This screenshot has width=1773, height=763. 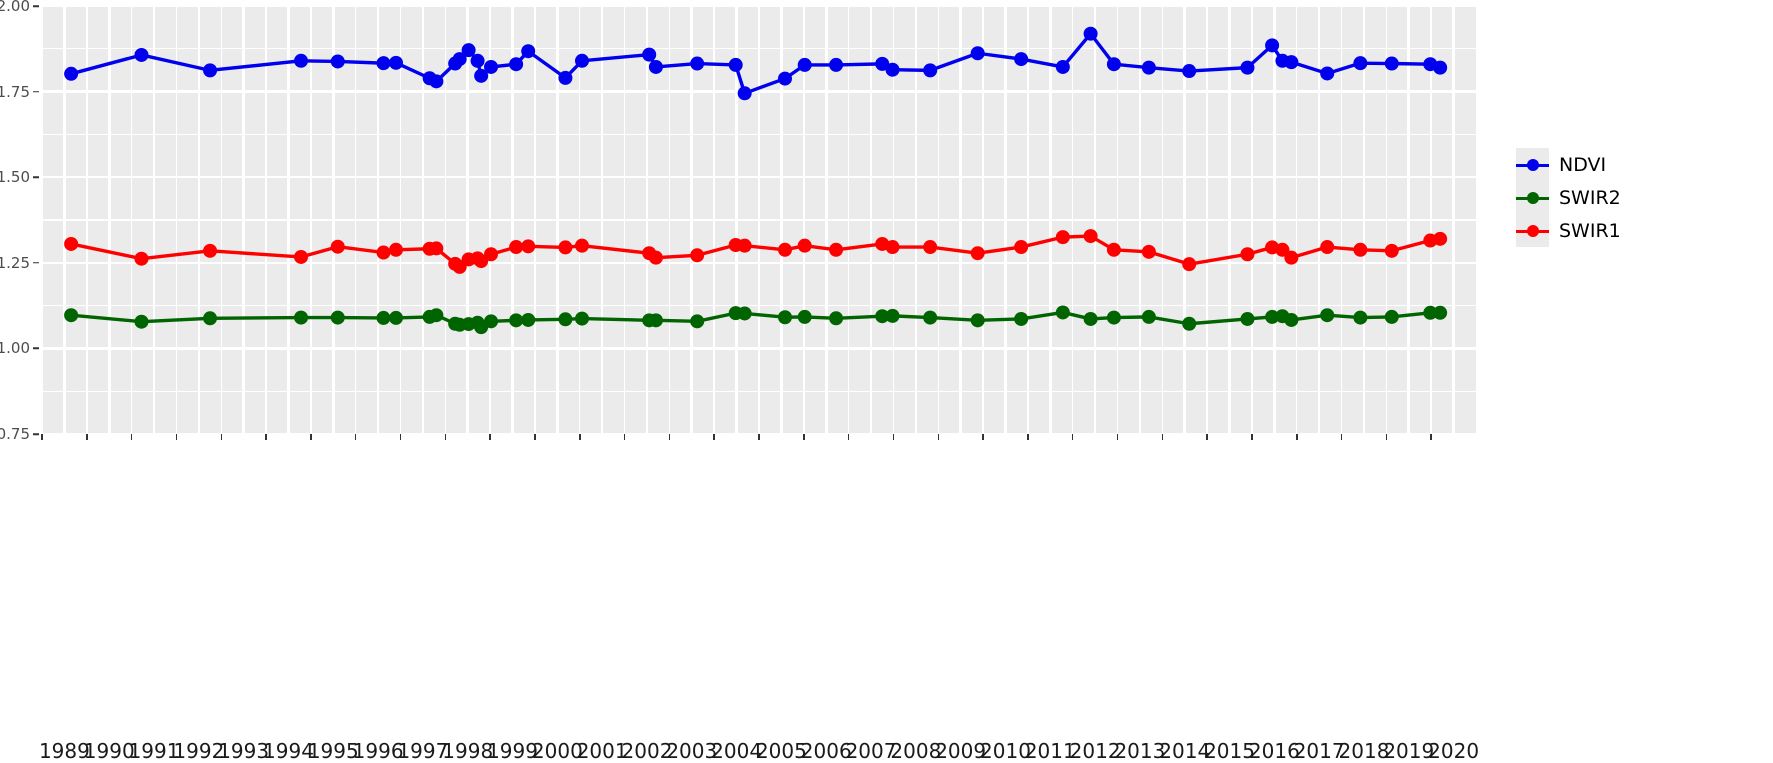 What do you see at coordinates (961, 751) in the screenshot?
I see `x-axis-tick-label: 2009` at bounding box center [961, 751].